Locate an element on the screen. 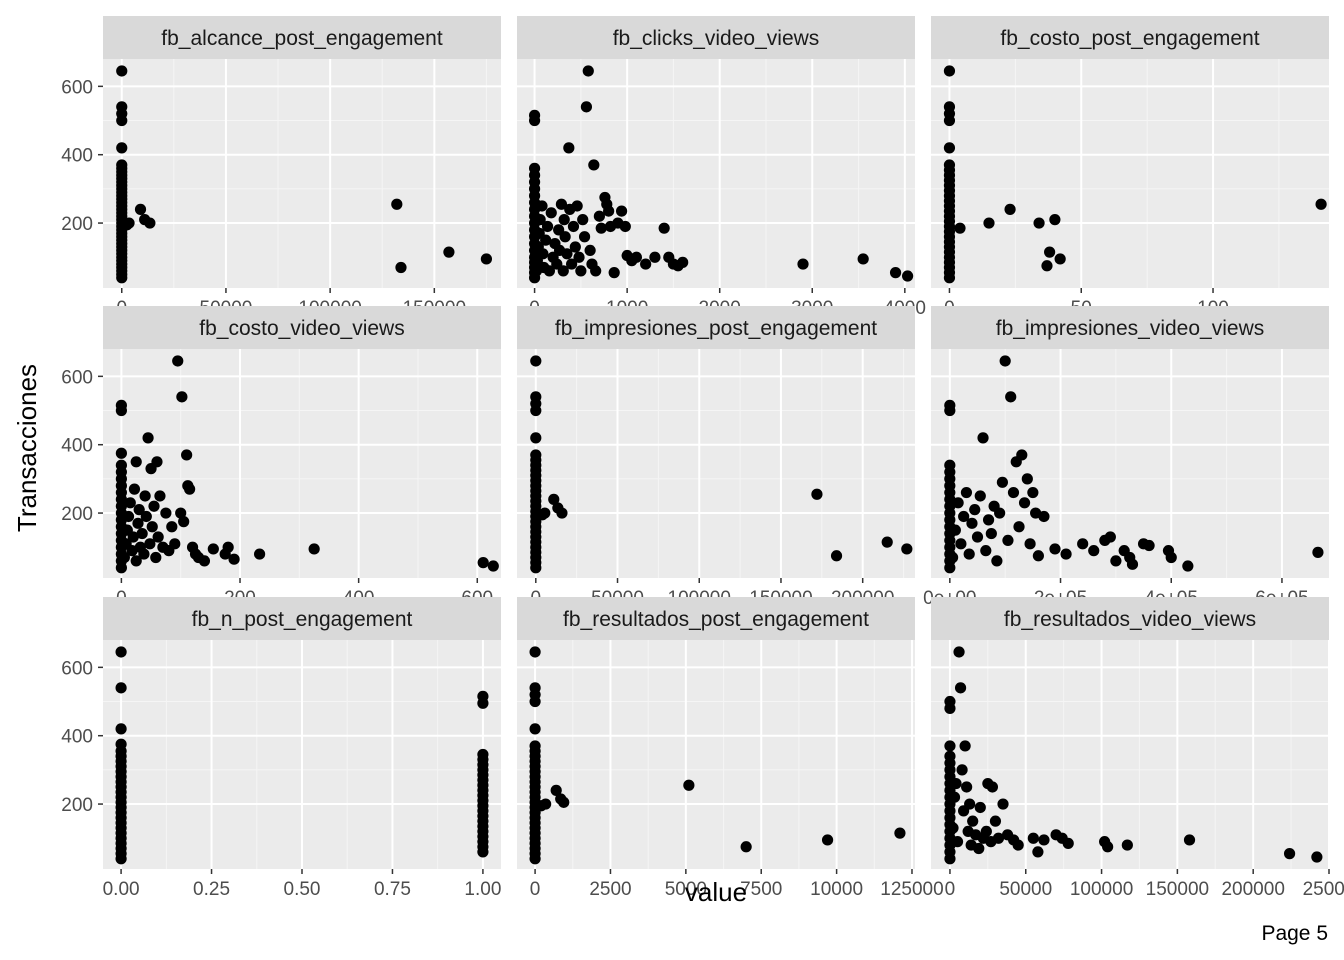  facet-panel: fb_clicks_video_views01000200030004000 is located at coordinates (721, 167).